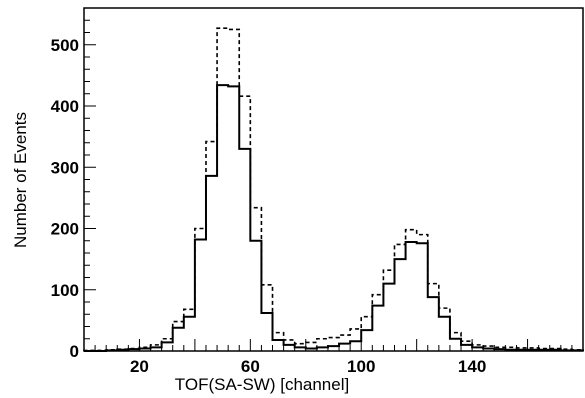 This screenshot has height=398, width=585. What do you see at coordinates (65, 106) in the screenshot?
I see `y-tick-label: 400` at bounding box center [65, 106].